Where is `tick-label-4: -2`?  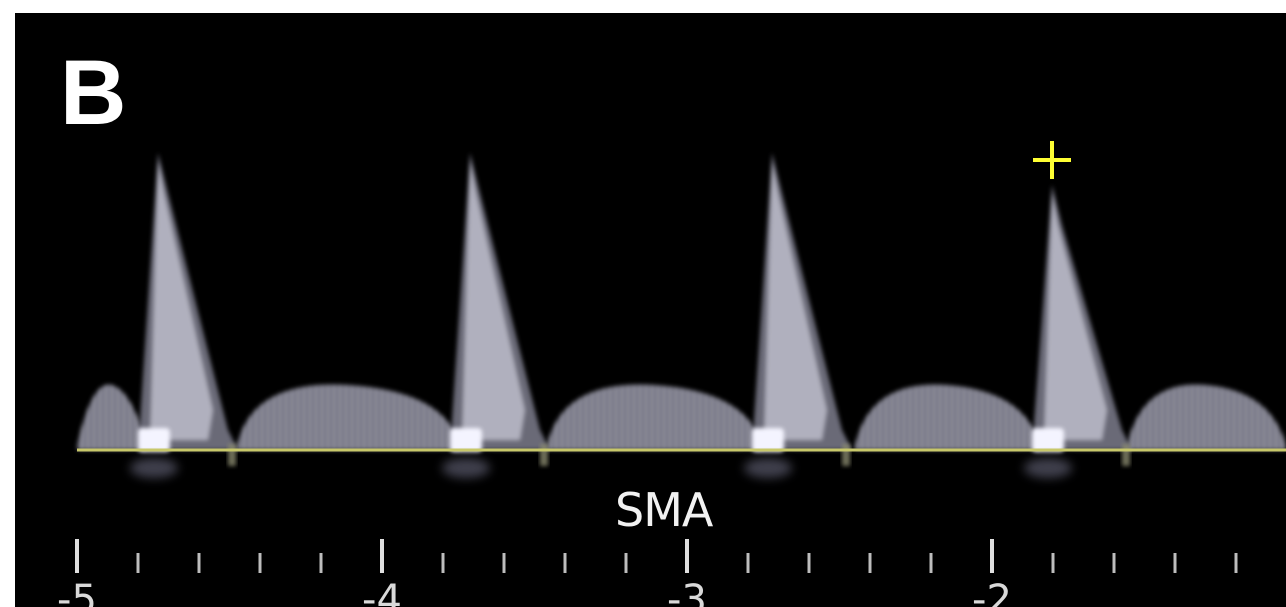 tick-label-4: -2 is located at coordinates (992, 592).